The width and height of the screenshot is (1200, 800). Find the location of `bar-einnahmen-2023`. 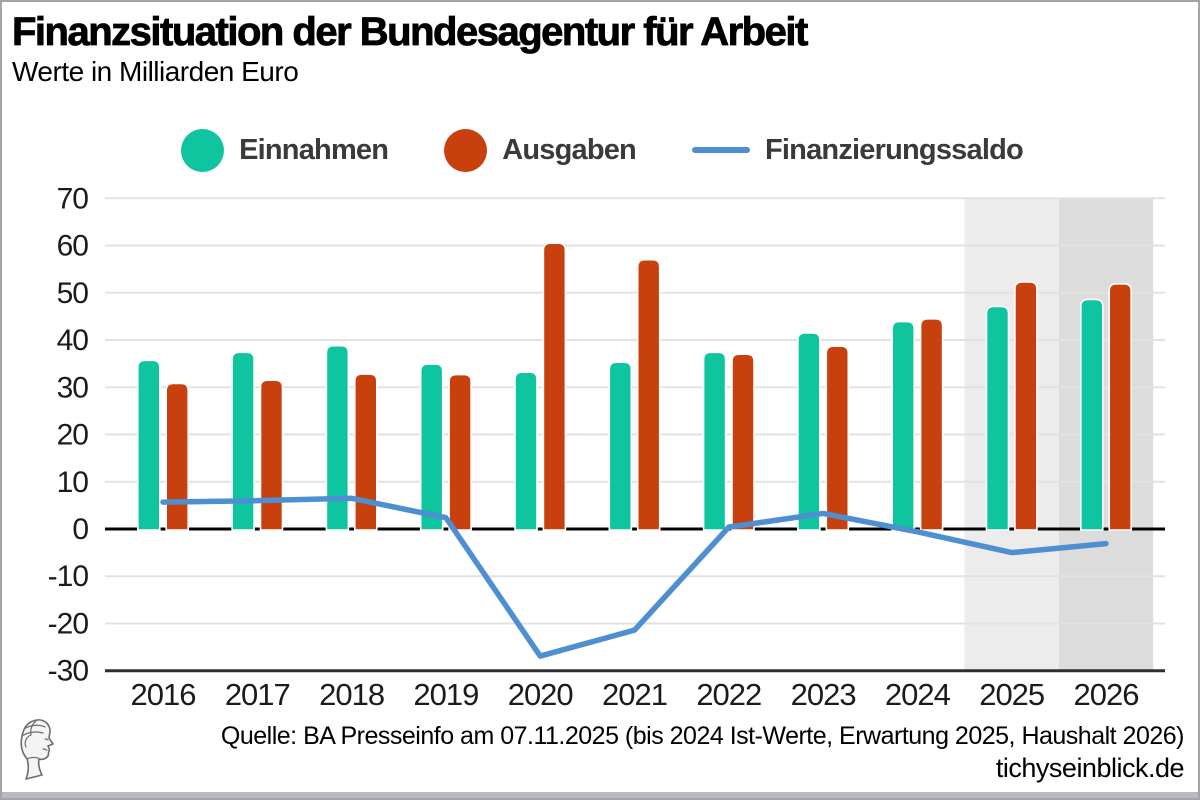

bar-einnahmen-2023 is located at coordinates (809, 431).